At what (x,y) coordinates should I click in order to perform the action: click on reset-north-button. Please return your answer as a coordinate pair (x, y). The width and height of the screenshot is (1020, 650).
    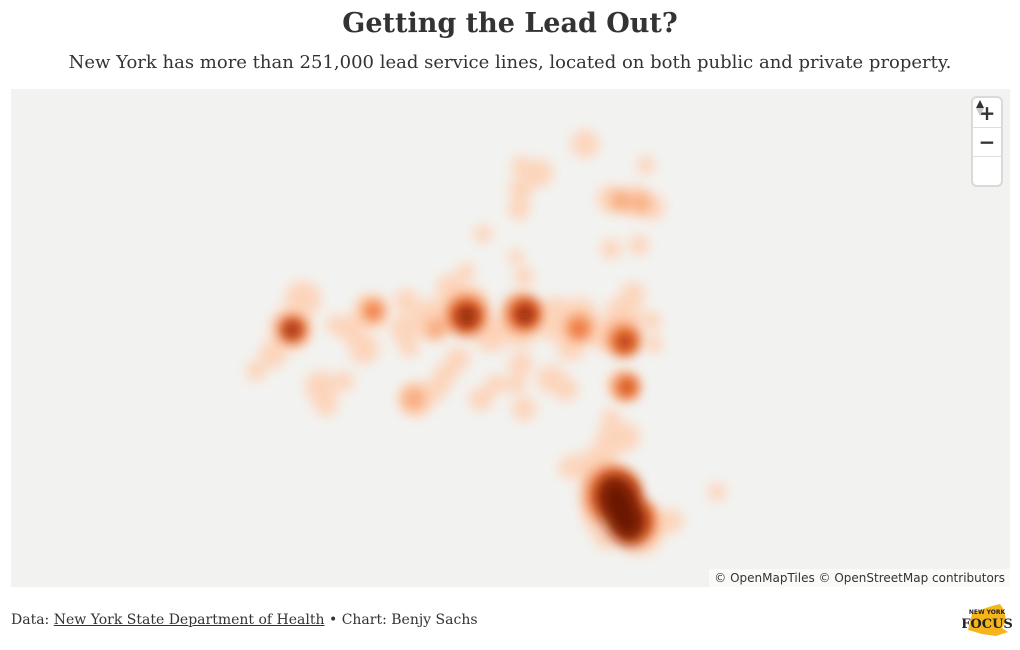
    Looking at the image, I should click on (987, 142).